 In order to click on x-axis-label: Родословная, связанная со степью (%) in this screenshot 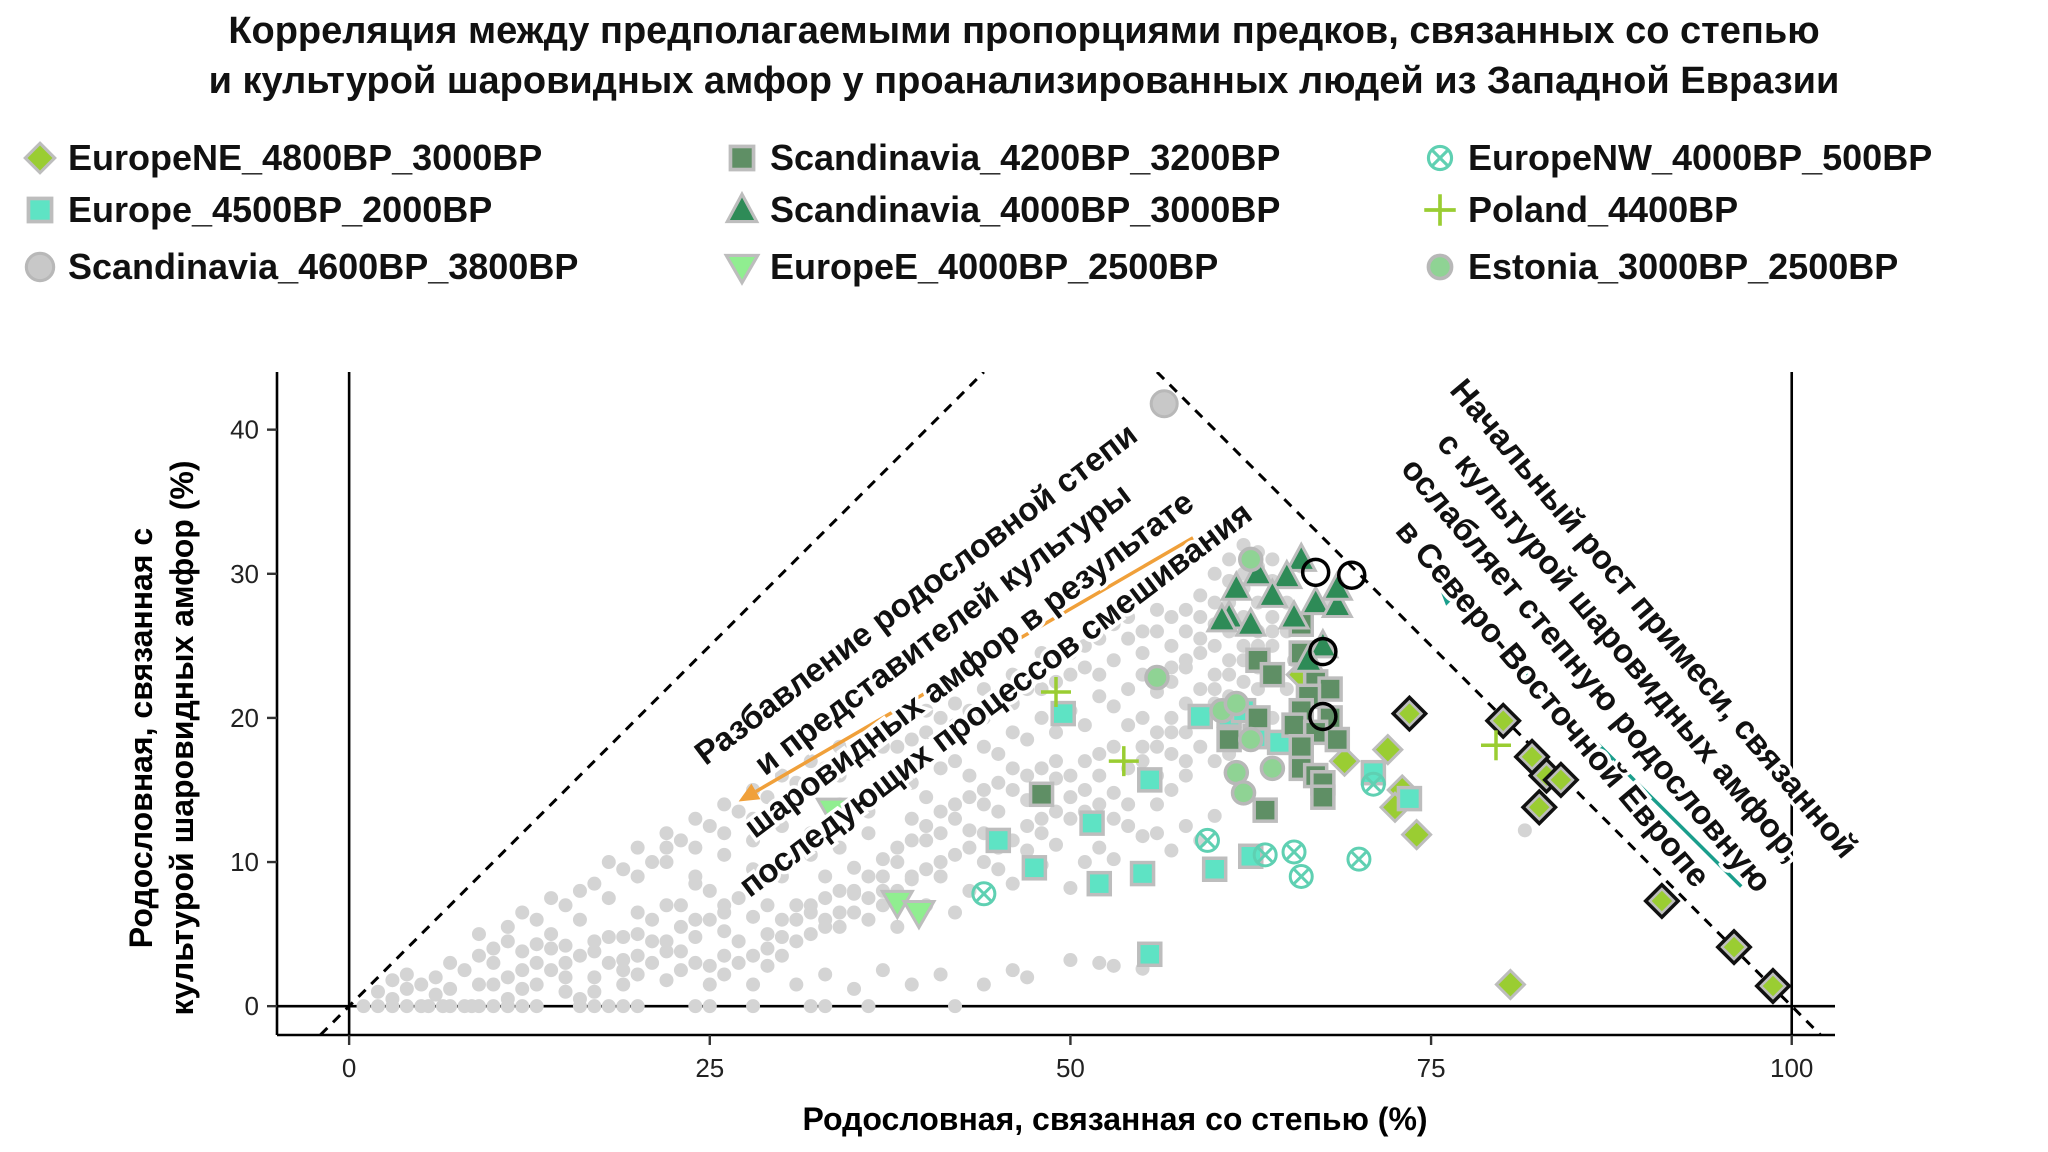, I will do `click(1114, 1119)`.